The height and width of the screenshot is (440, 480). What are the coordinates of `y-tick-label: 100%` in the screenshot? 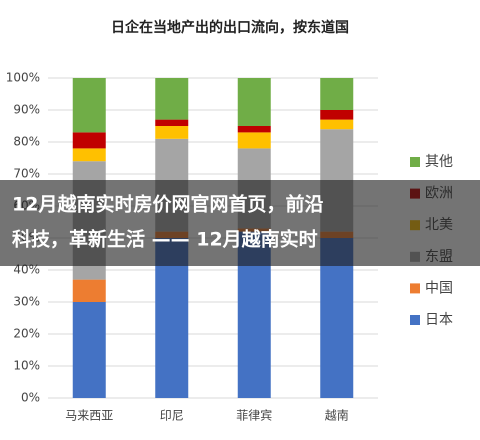 It's located at (23, 78).